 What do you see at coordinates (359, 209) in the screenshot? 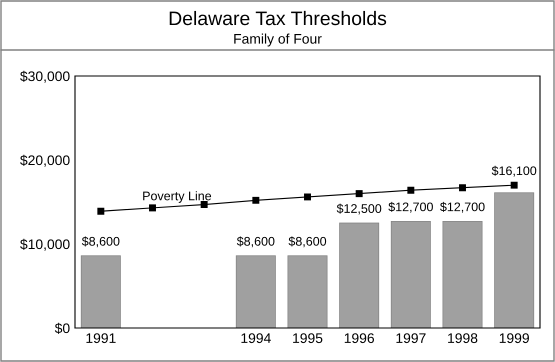
I see `data-label: $12,500` at bounding box center [359, 209].